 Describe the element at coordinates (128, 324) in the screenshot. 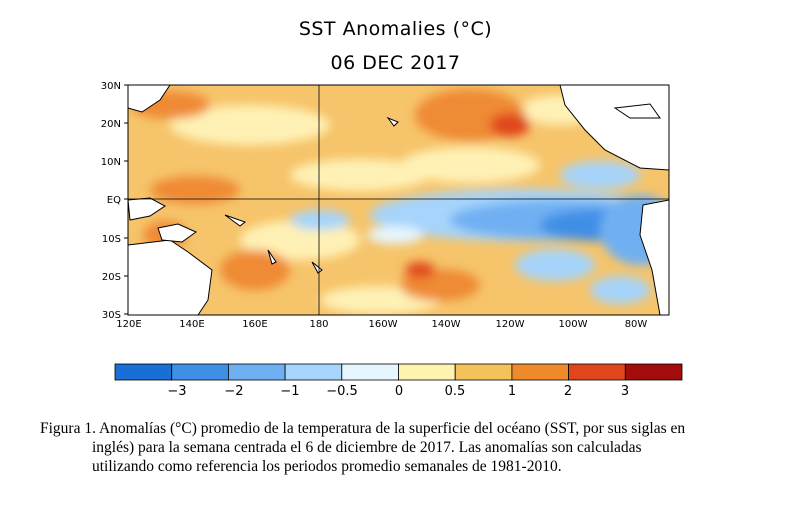

I see `lon-label: 120E` at that location.